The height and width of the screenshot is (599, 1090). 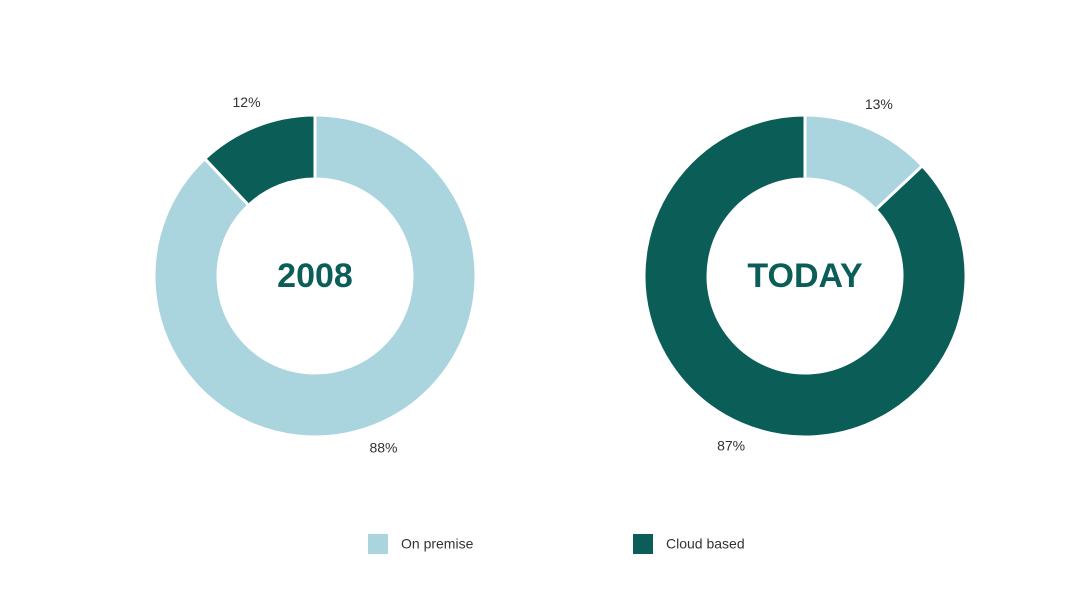 I want to click on chart-title: 2008, so click(x=315, y=276).